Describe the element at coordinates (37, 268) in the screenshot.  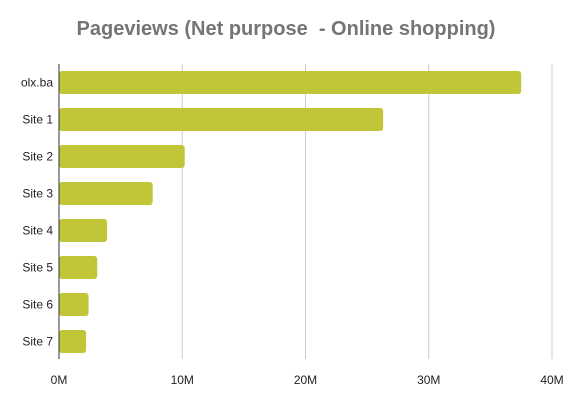
I see `category-label: Site 5` at that location.